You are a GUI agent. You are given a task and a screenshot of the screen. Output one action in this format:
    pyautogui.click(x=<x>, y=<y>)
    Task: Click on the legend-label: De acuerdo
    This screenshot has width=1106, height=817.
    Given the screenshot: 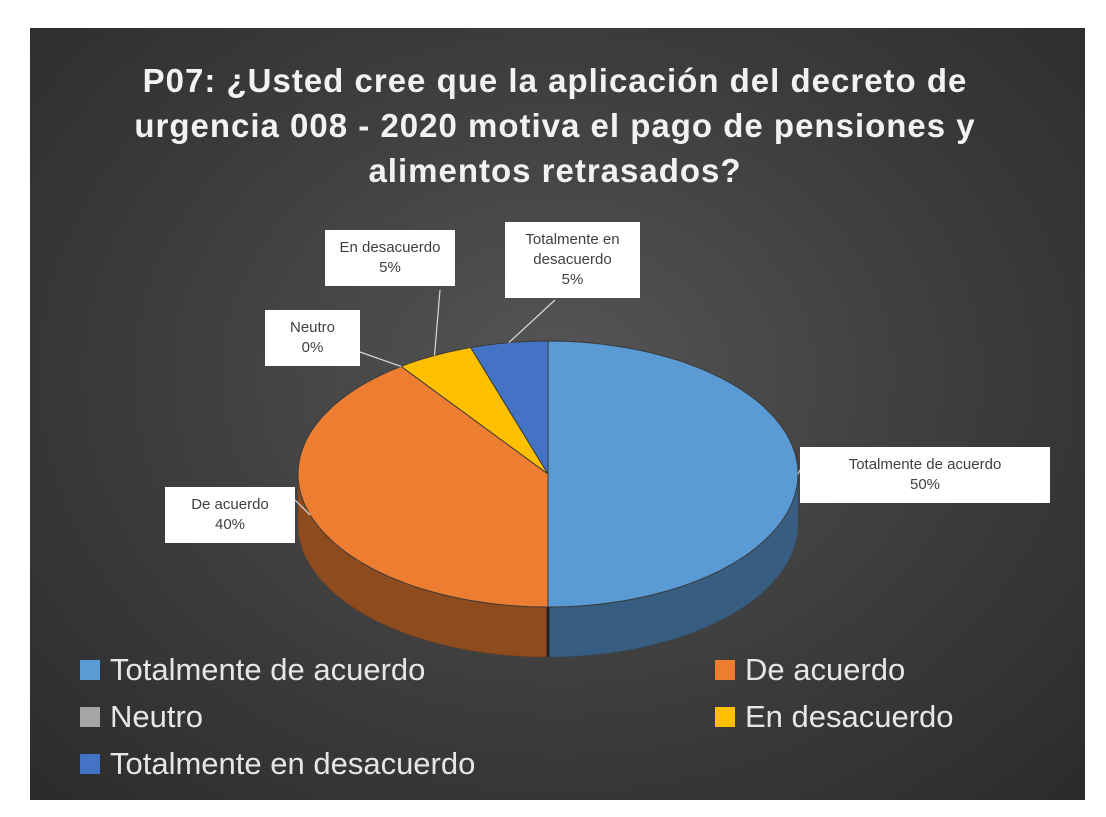 What is the action you would take?
    pyautogui.click(x=825, y=669)
    